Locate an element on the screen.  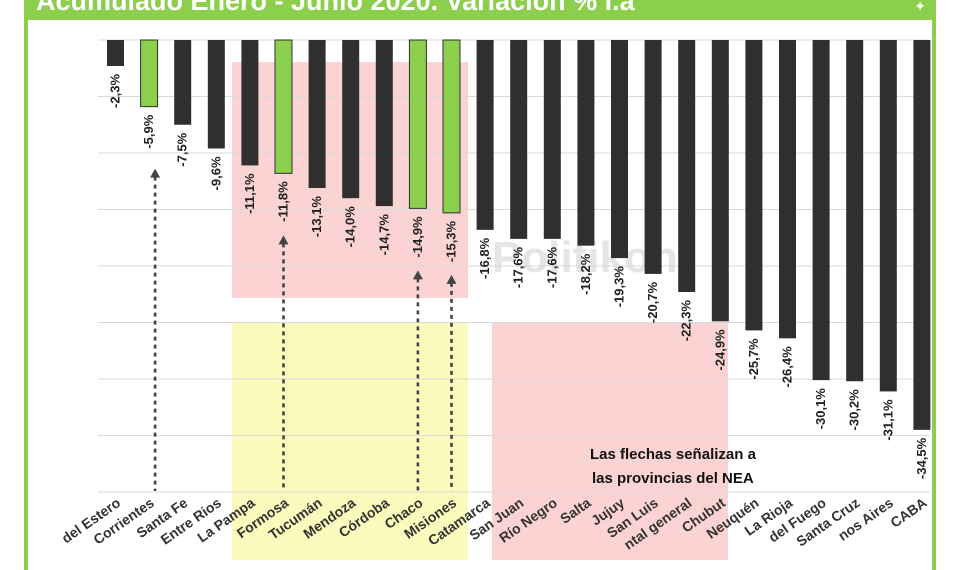
bar-misiones is located at coordinates (451, 126).